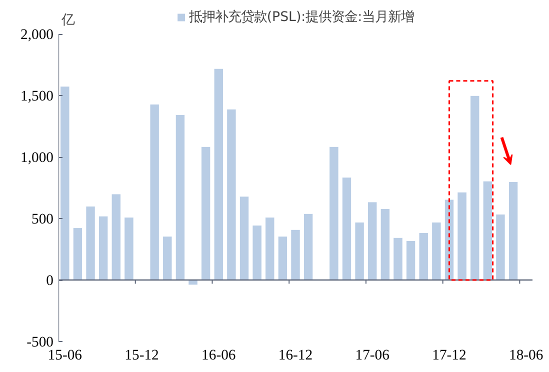 Image resolution: width=549 pixels, height=372 pixels. What do you see at coordinates (141, 356) in the screenshot?
I see `x-tick-label: 15-12` at bounding box center [141, 356].